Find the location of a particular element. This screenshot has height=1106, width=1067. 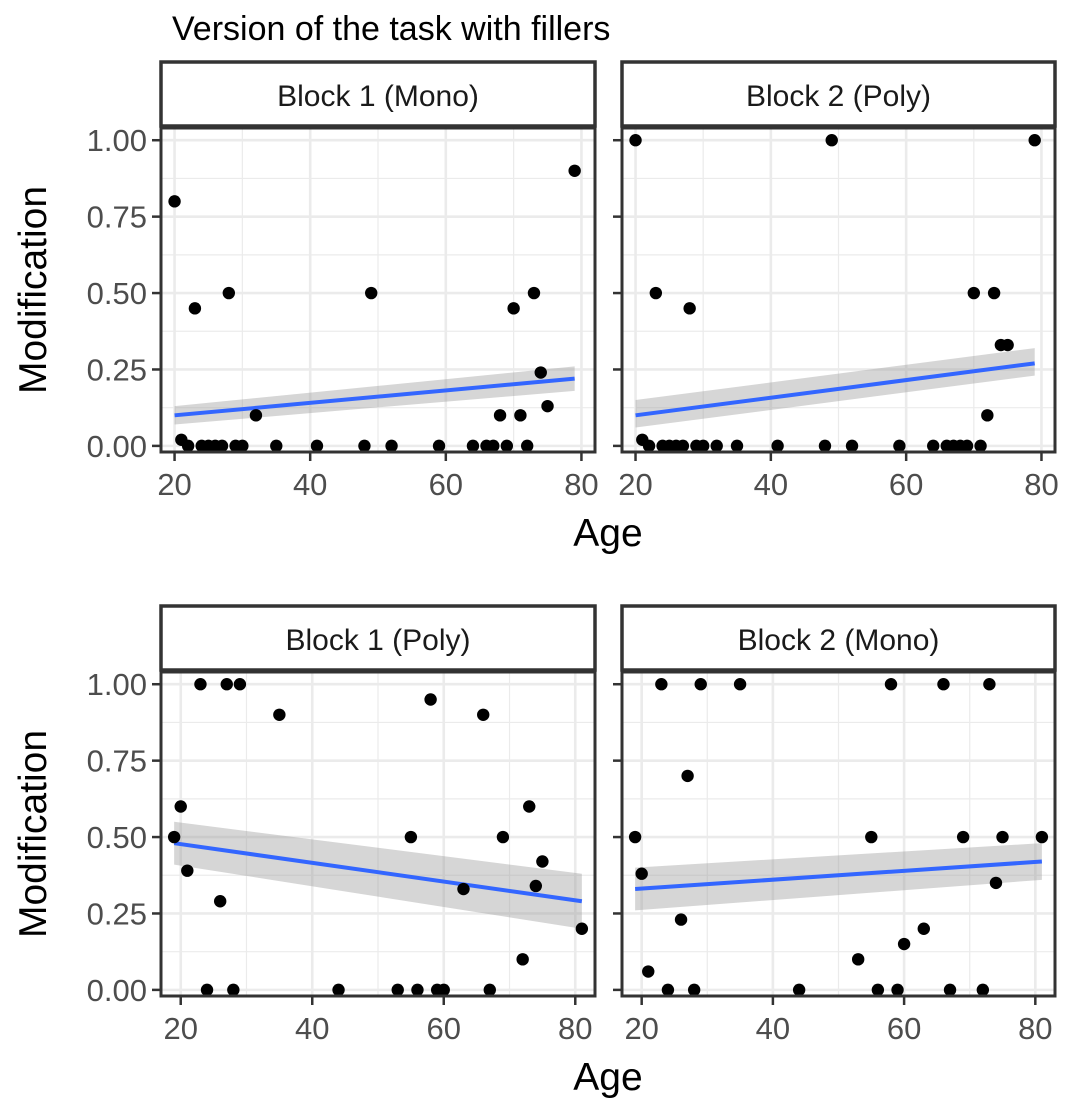

y-tick-label: 0.50 is located at coordinates (117, 293).